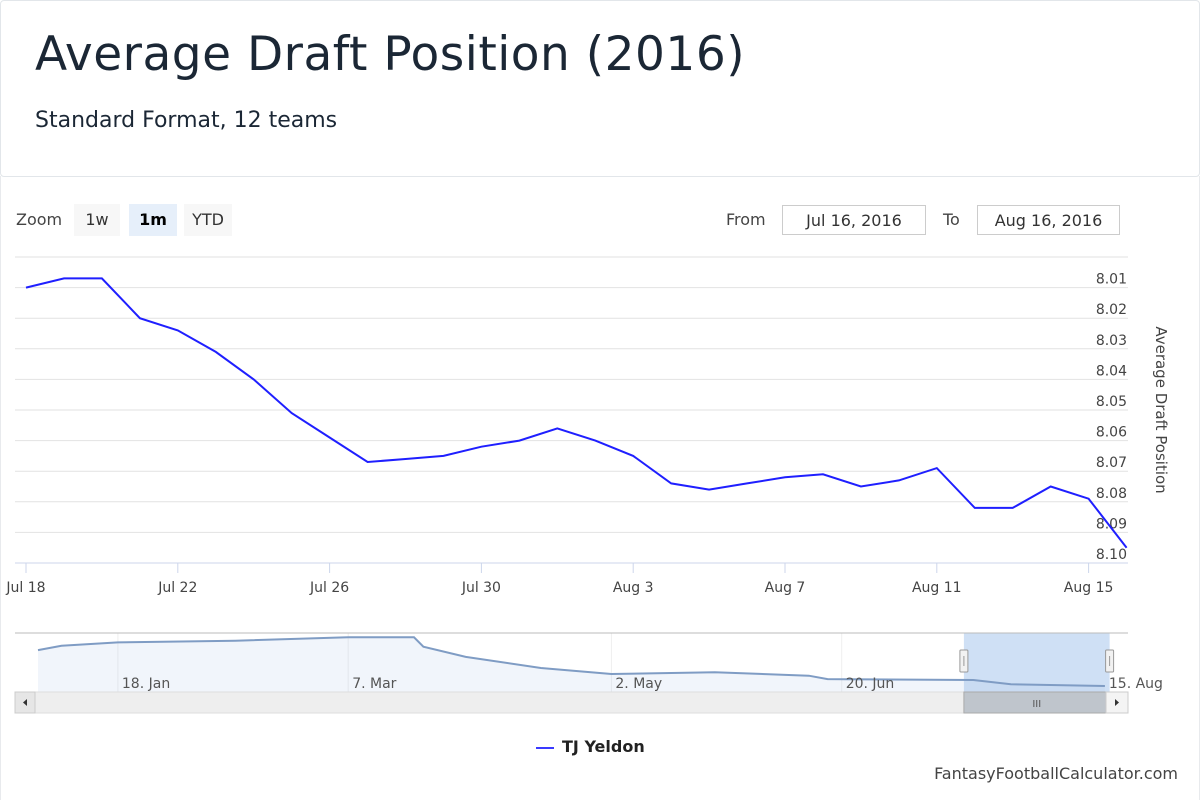 Image resolution: width=1200 pixels, height=800 pixels. I want to click on from-date-input: Jul 16, 2016, so click(854, 220).